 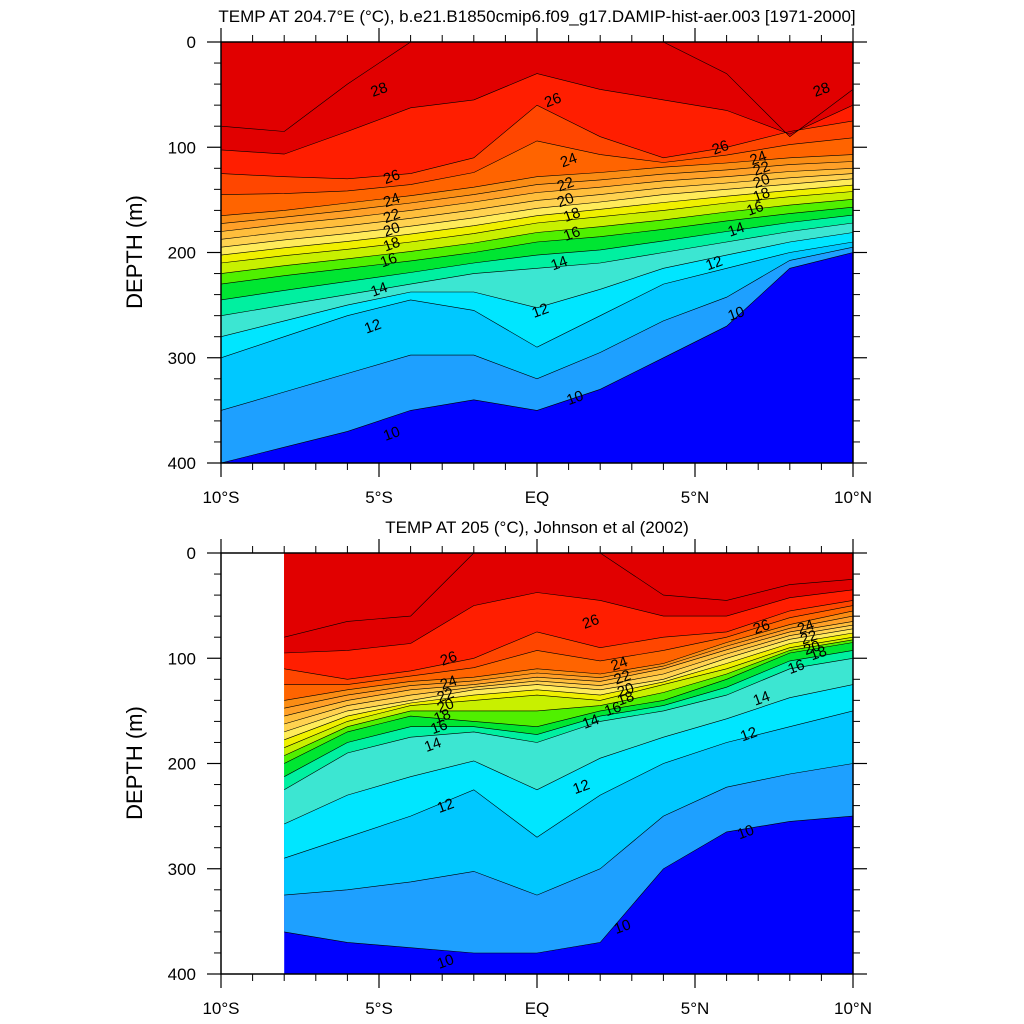 What do you see at coordinates (182, 253) in the screenshot?
I see `y-tick-label: 200` at bounding box center [182, 253].